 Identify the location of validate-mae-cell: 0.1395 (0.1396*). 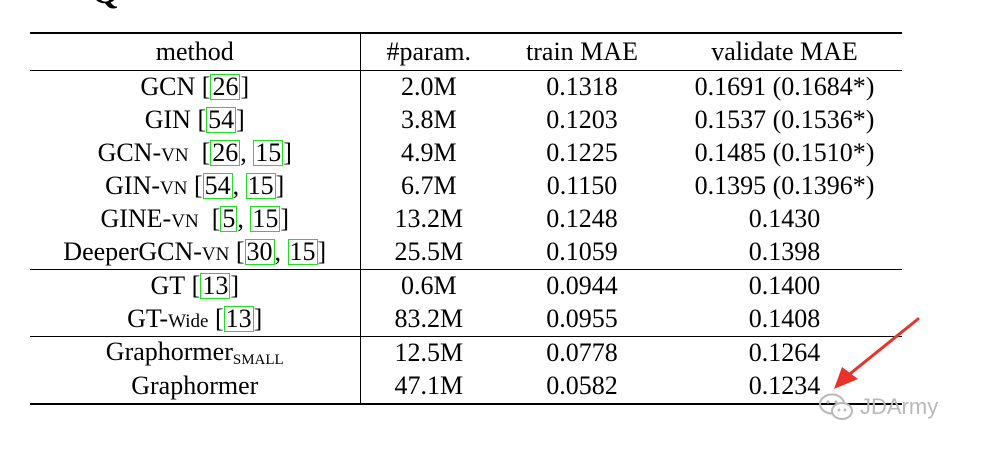
(784, 185).